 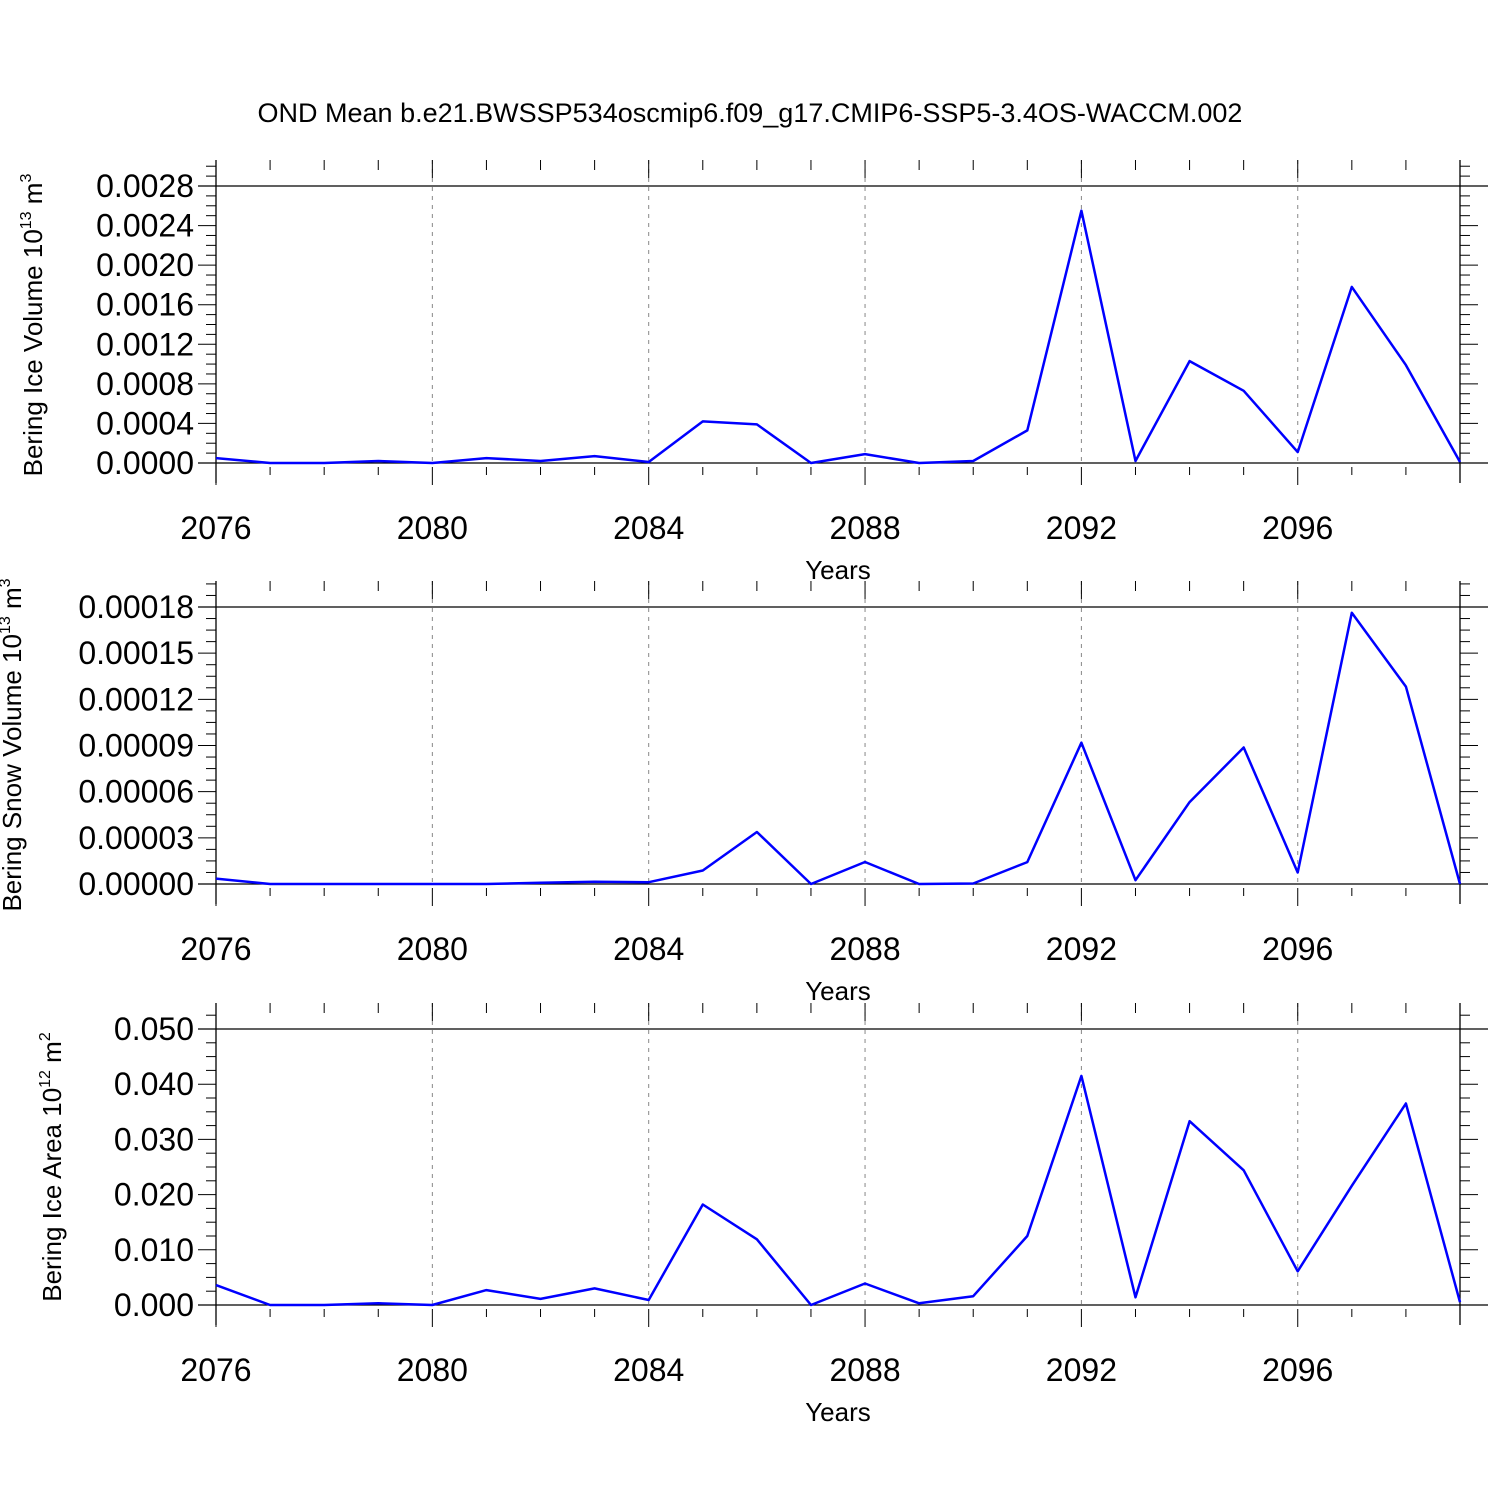 What do you see at coordinates (136, 838) in the screenshot?
I see `y-tick-label: 0.00003` at bounding box center [136, 838].